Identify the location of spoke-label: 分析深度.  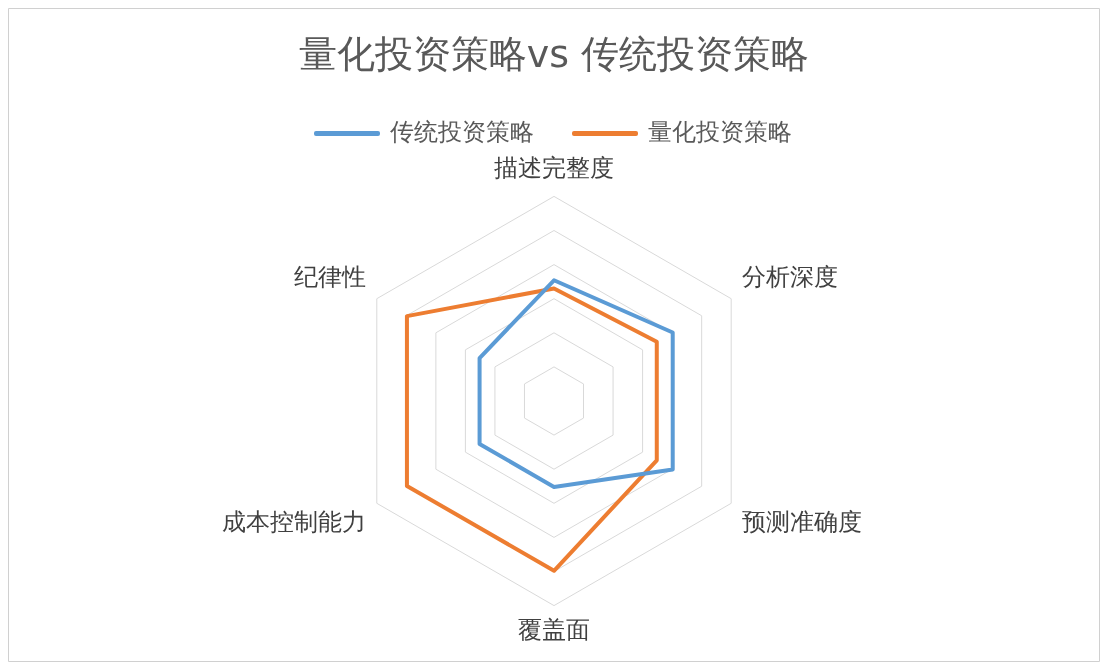
(789, 276).